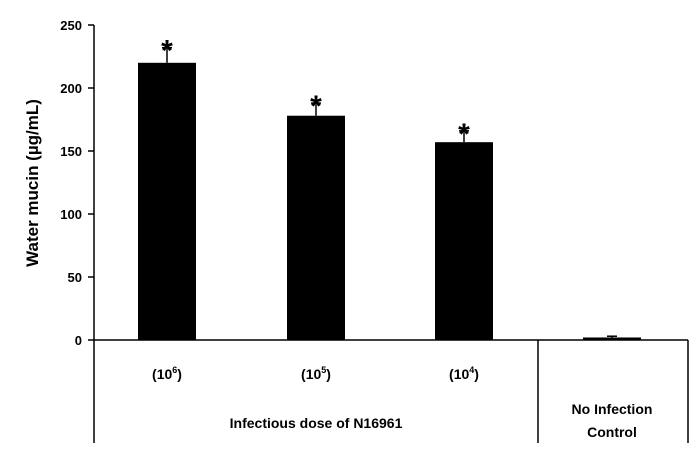 Image resolution: width=700 pixels, height=453 pixels. I want to click on y-tick-label: 200, so click(71, 88).